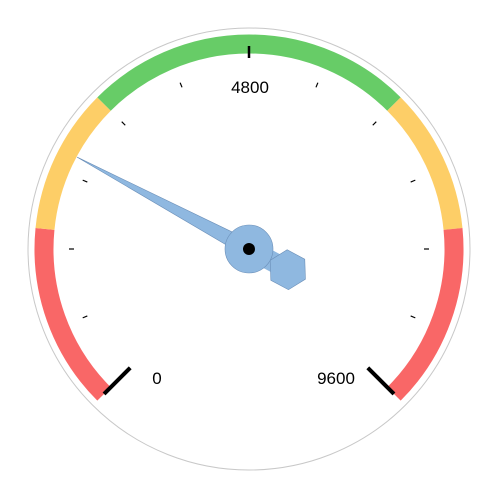 This screenshot has height=500, width=500. I want to click on band-high, so click(249, 72).